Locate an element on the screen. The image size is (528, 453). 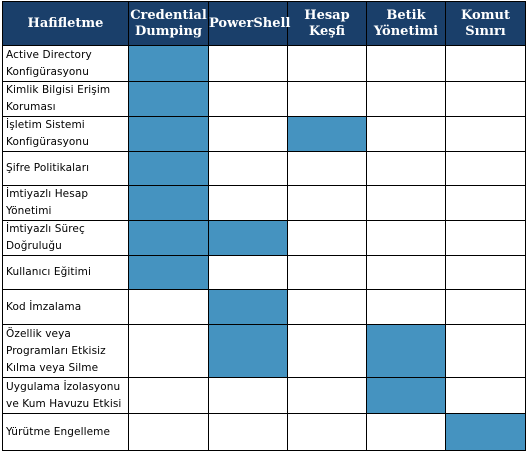
table-row: İmtiyazlı Süreç Doğruluğu is located at coordinates (264, 238).